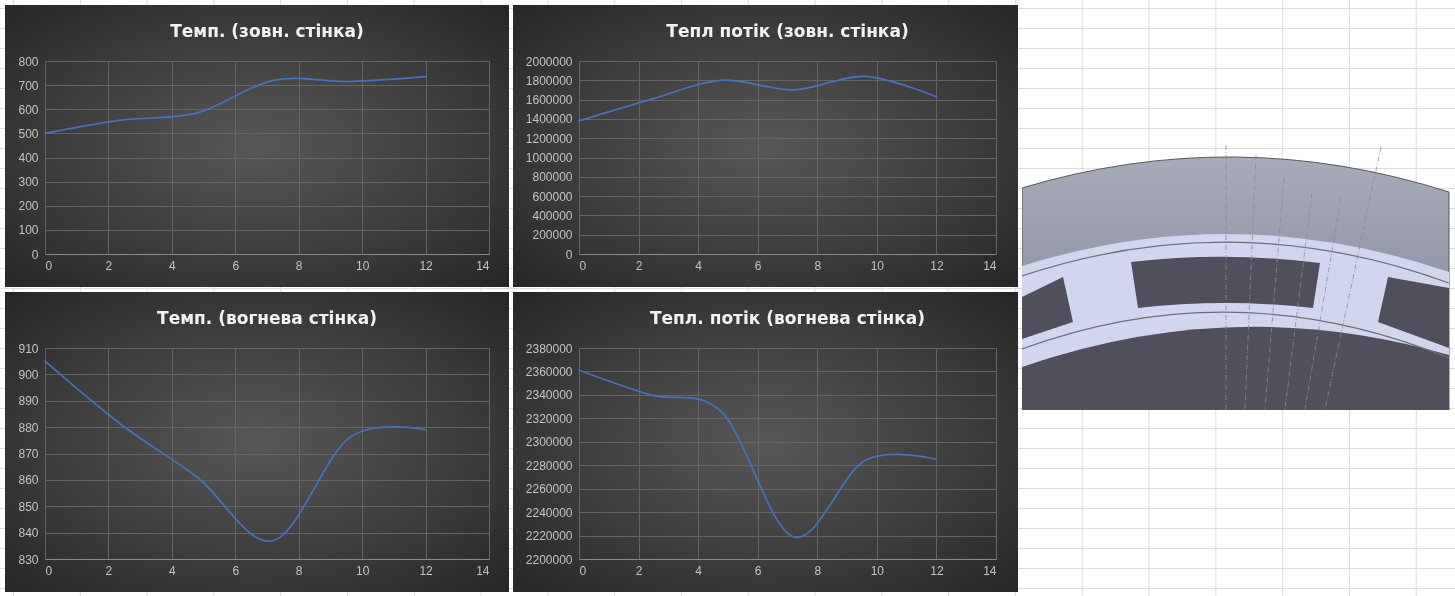 This screenshot has height=596, width=1455. Describe the element at coordinates (28, 427) in the screenshot. I see `y-tick-label: 880` at that location.